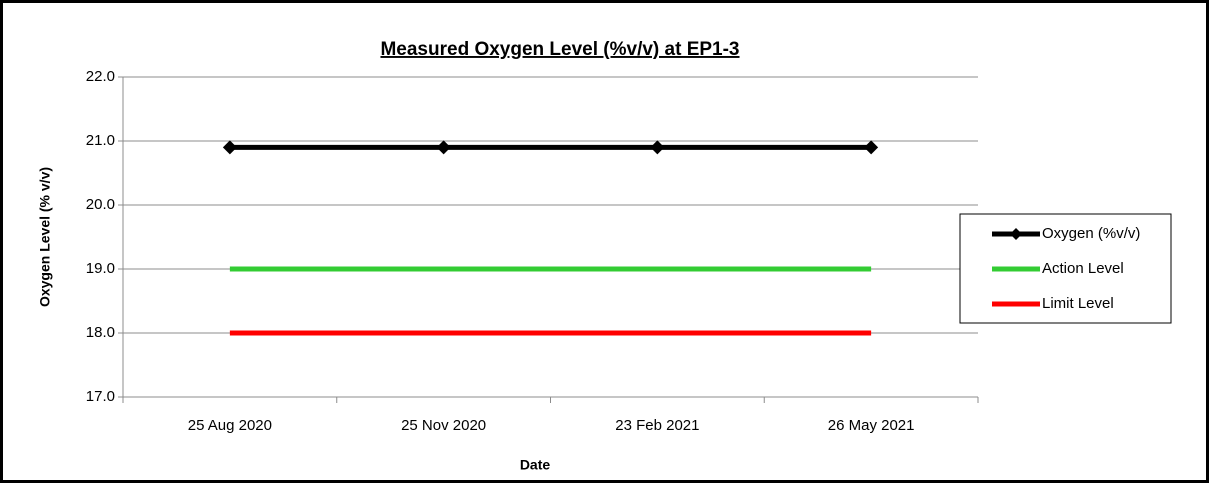  I want to click on legend-marker, so click(1016, 234).